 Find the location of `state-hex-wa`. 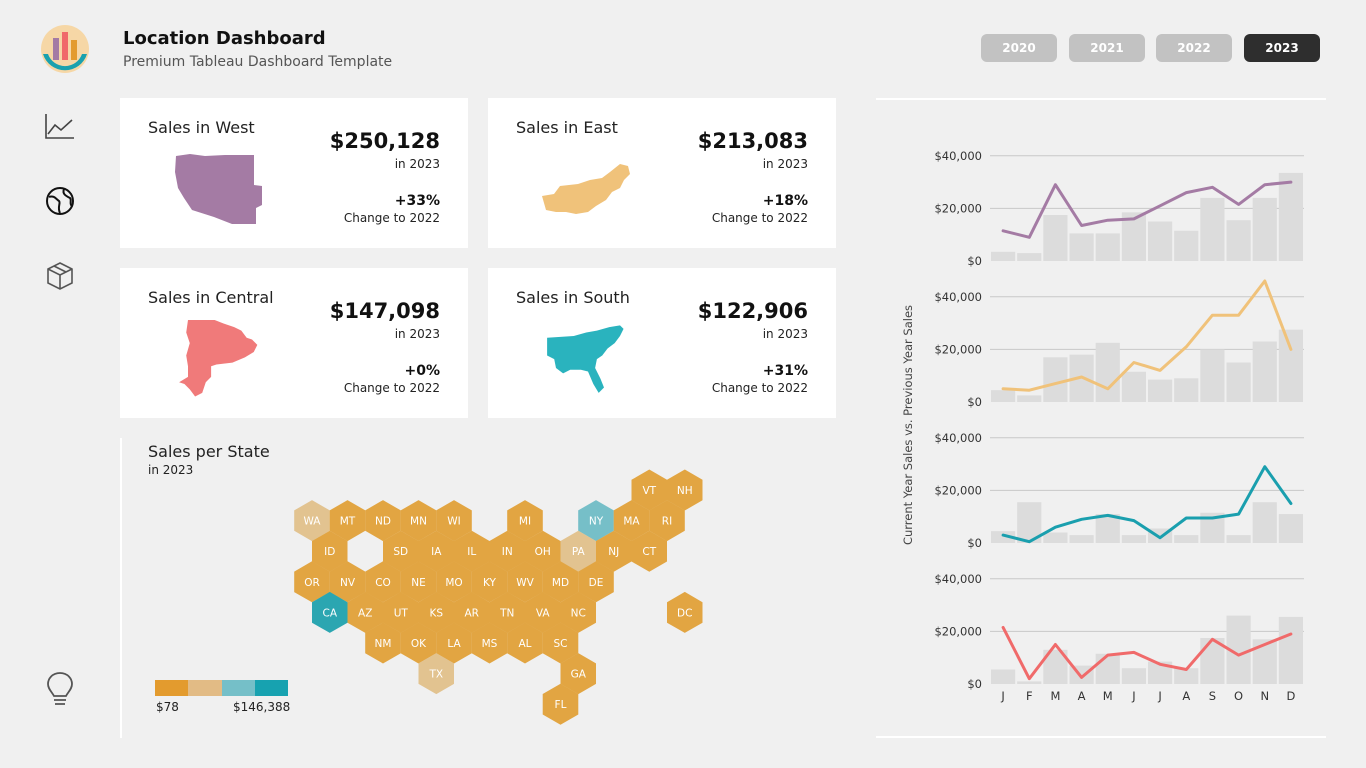

state-hex-wa is located at coordinates (312, 521).